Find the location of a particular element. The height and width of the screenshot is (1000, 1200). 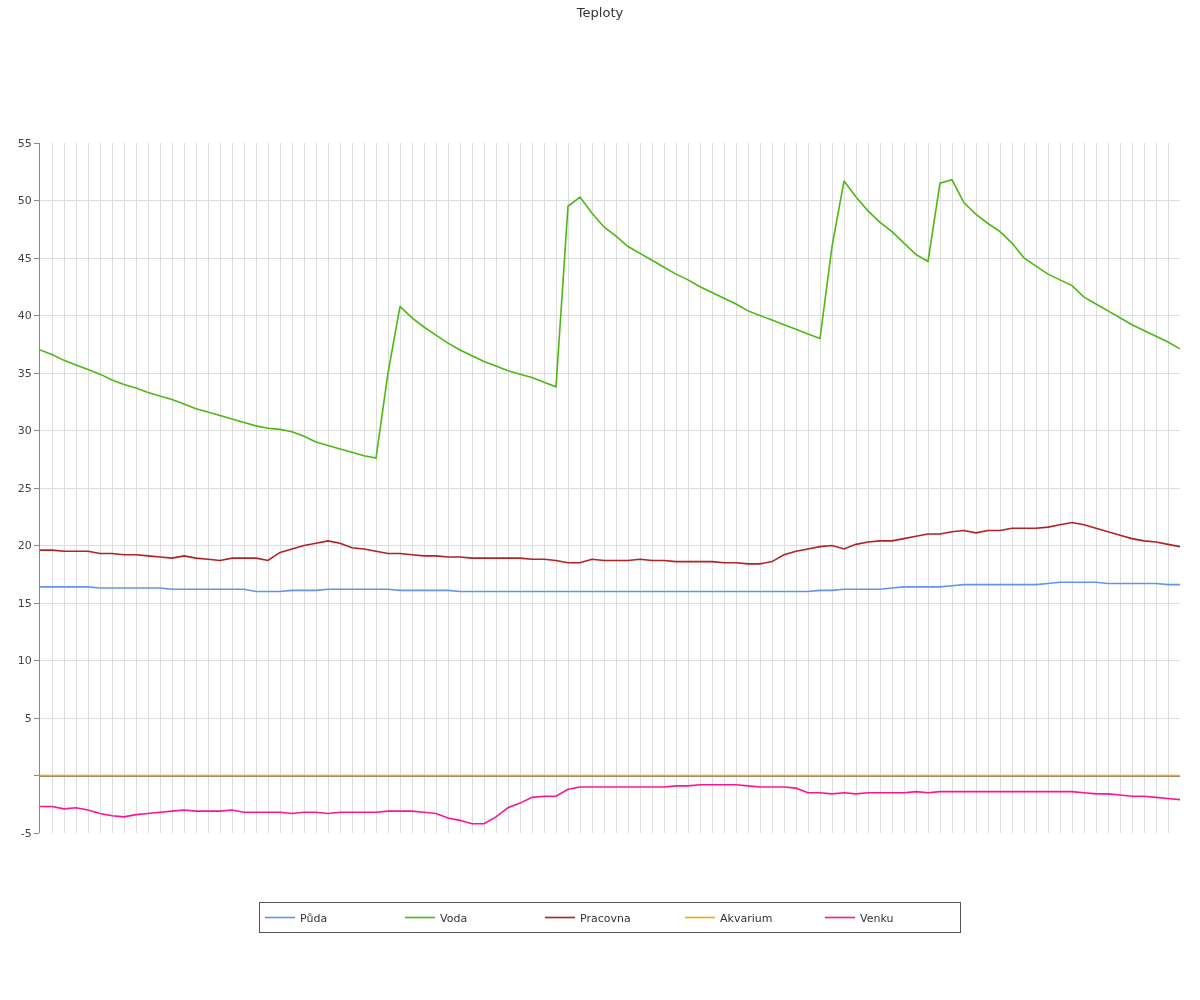

y-tick-label: 15 is located at coordinates (24, 603).